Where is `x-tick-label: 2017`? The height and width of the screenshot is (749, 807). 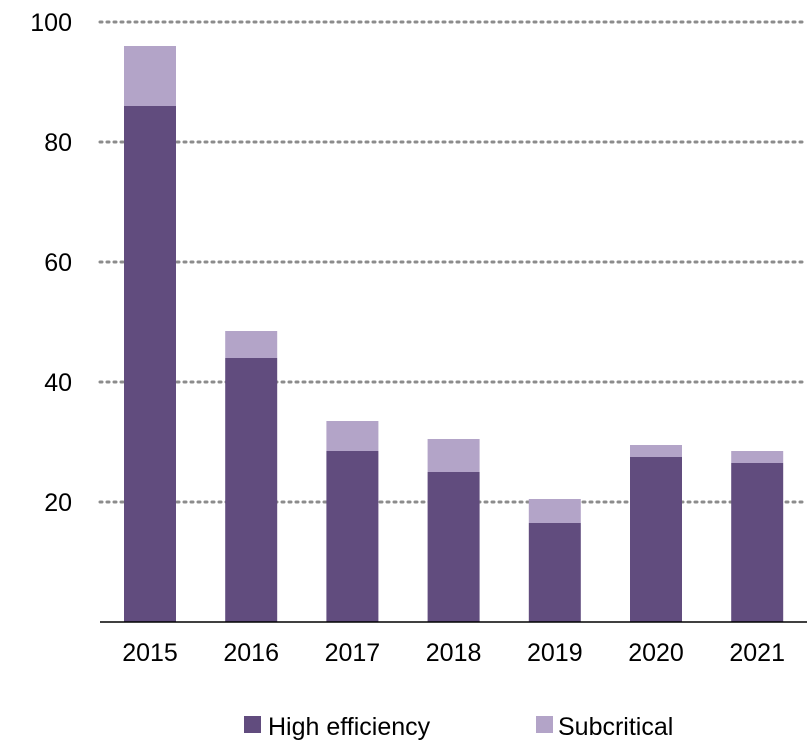 x-tick-label: 2017 is located at coordinates (353, 653).